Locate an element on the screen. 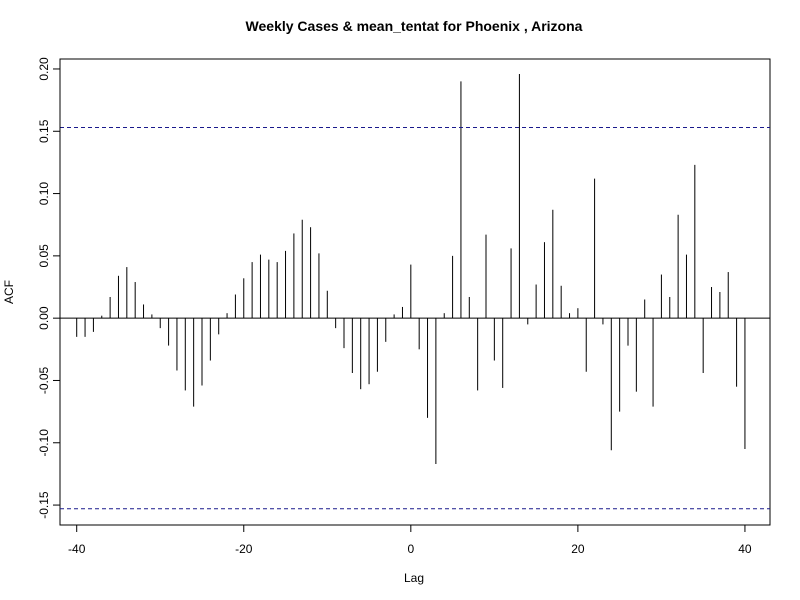 This screenshot has width=800, height=600. x-tick-label: -40 is located at coordinates (77, 549).